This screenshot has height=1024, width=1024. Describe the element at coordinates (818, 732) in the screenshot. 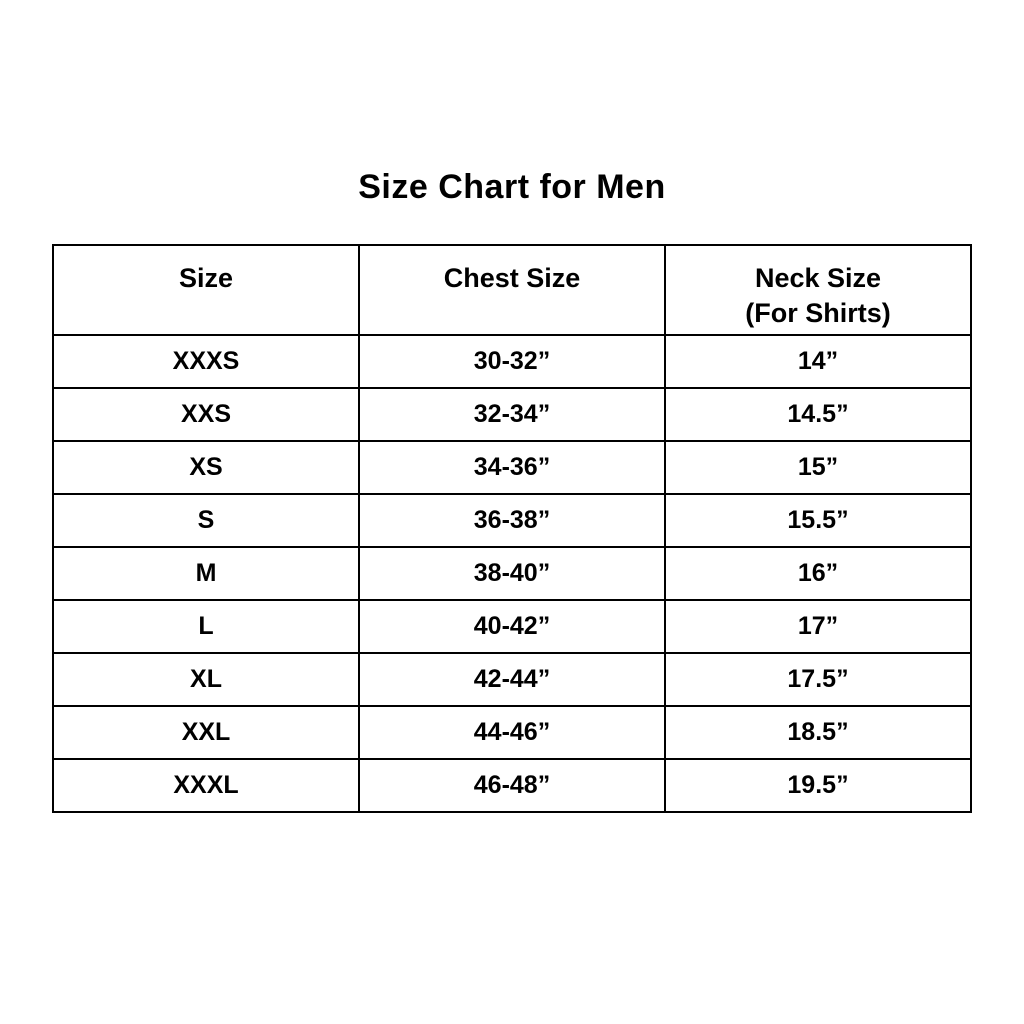

I see `cell-neck: 18.5”` at that location.